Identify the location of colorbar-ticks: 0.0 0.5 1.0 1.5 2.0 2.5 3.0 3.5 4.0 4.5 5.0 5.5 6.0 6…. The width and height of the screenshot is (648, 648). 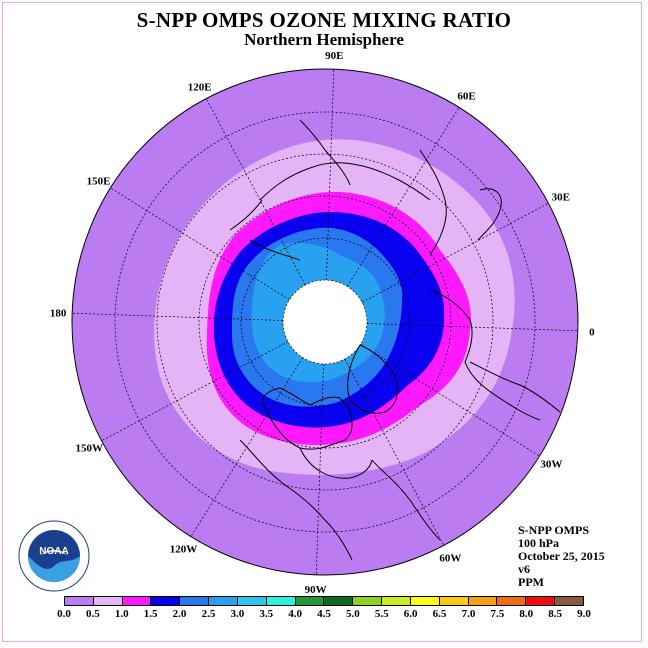
(324, 614).